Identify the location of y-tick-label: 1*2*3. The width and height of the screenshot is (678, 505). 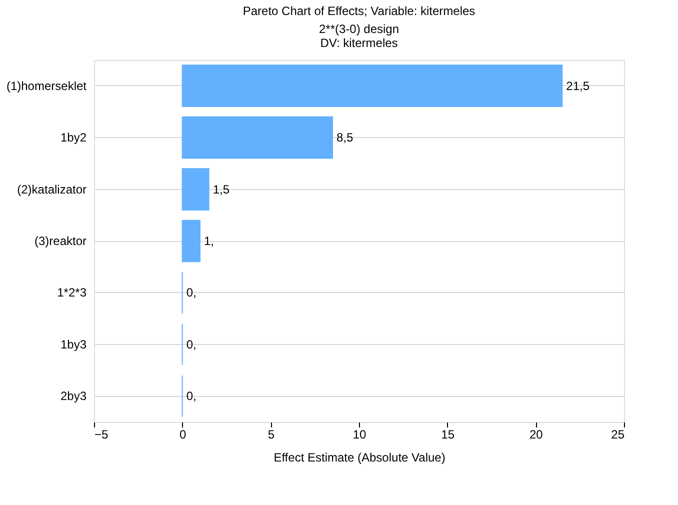
(72, 293).